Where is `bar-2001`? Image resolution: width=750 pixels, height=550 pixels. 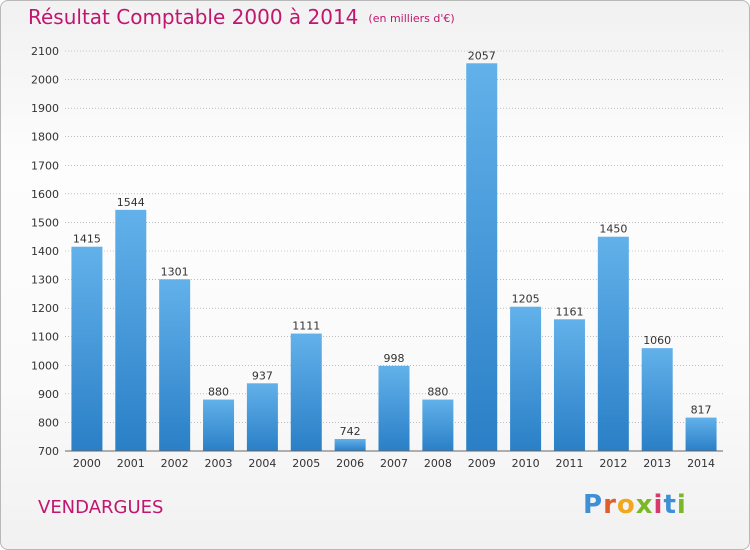
bar-2001 is located at coordinates (131, 330).